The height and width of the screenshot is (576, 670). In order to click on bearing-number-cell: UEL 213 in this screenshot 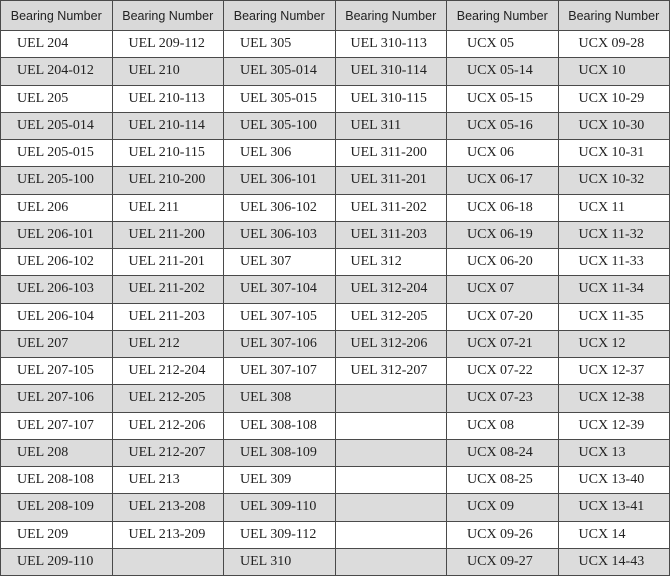, I will do `click(167, 480)`.